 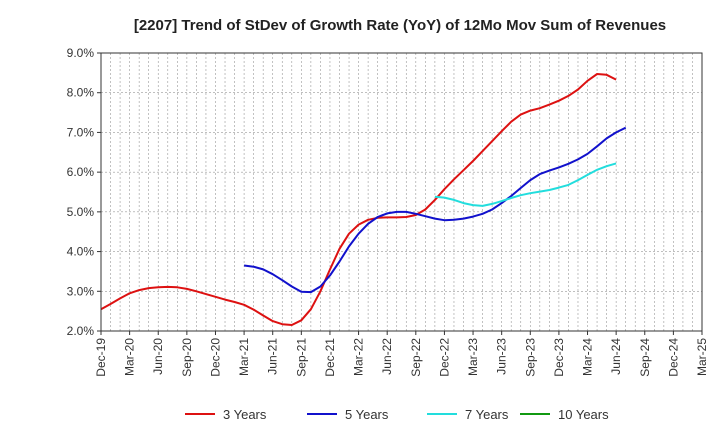 What do you see at coordinates (301, 357) in the screenshot?
I see `x-tick-label: Sep-21` at bounding box center [301, 357].